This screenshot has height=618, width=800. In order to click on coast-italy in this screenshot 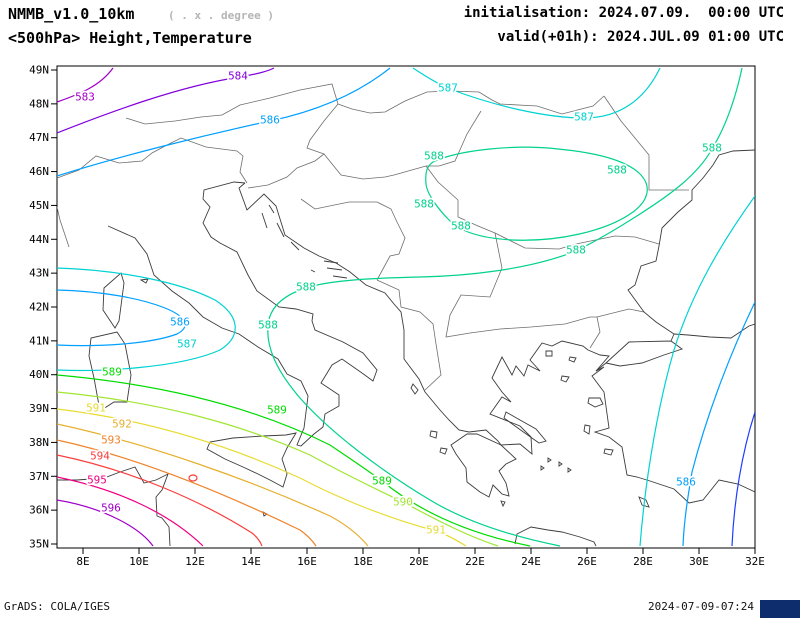, I will do `click(242, 314)`.